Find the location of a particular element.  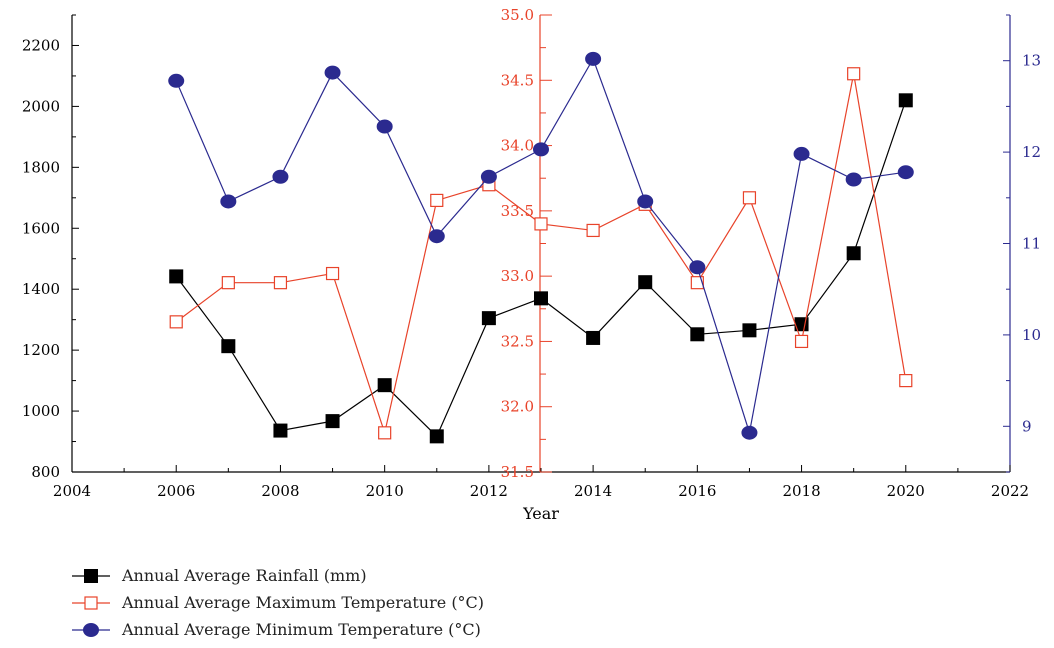

middle-tick-label: 33.5 is located at coordinates (517, 211).